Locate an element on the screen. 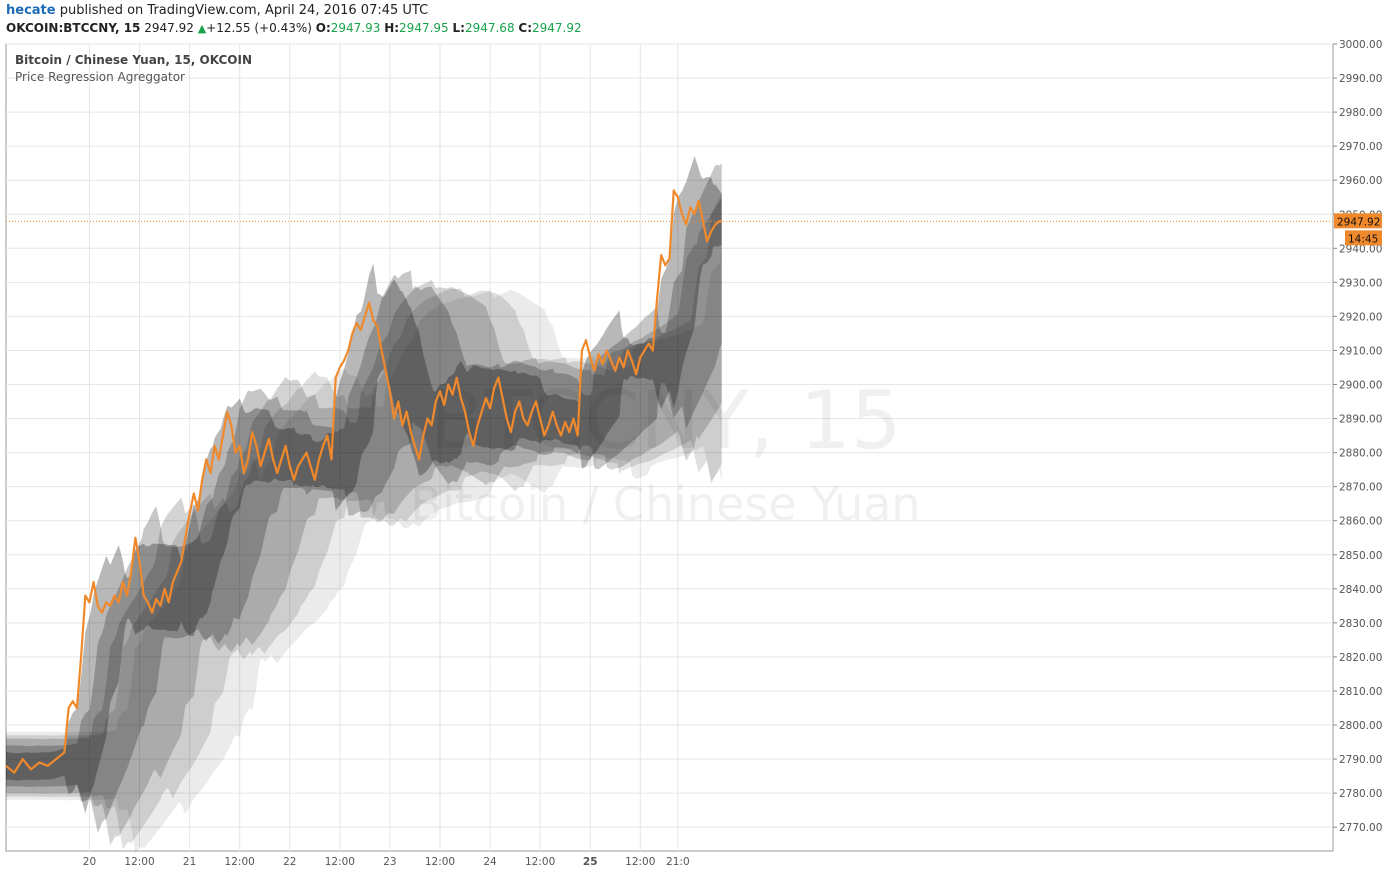 The image size is (1390, 877). open-label: O: is located at coordinates (323, 28).